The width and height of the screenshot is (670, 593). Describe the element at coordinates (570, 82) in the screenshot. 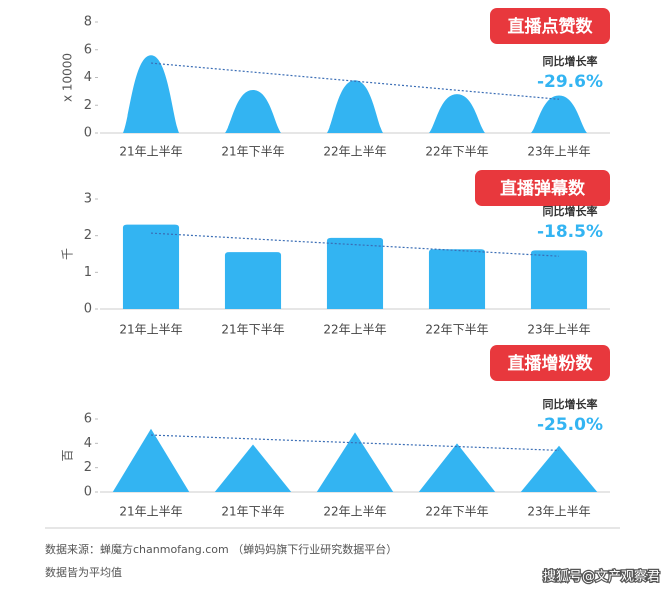

I see `change-value: -29.6%` at that location.